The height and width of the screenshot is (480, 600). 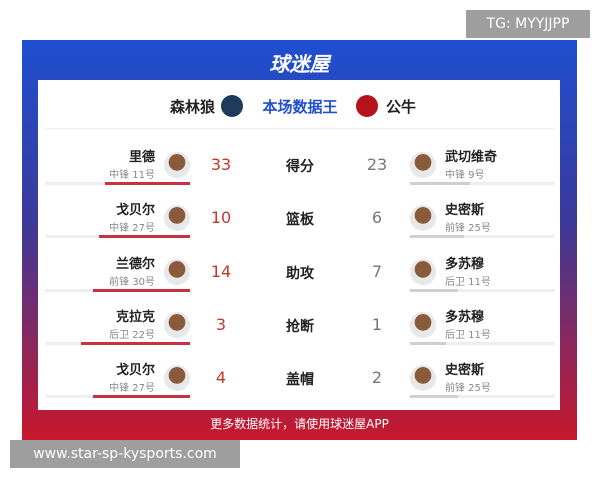 What do you see at coordinates (192, 107) in the screenshot?
I see `home-team: 森林狼` at bounding box center [192, 107].